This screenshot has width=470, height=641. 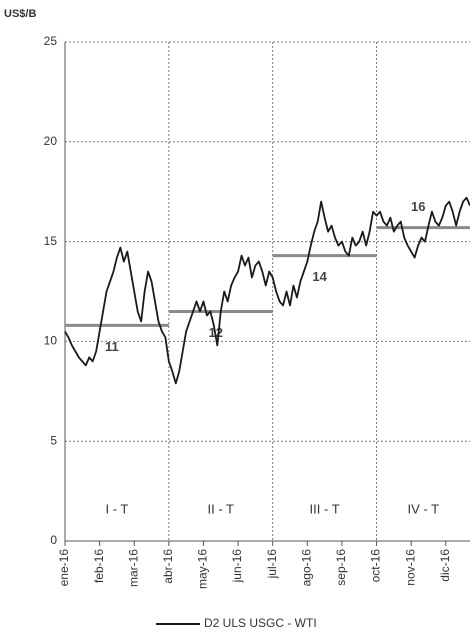 I want to click on x-tick-label: ene-16, so click(x=64, y=568).